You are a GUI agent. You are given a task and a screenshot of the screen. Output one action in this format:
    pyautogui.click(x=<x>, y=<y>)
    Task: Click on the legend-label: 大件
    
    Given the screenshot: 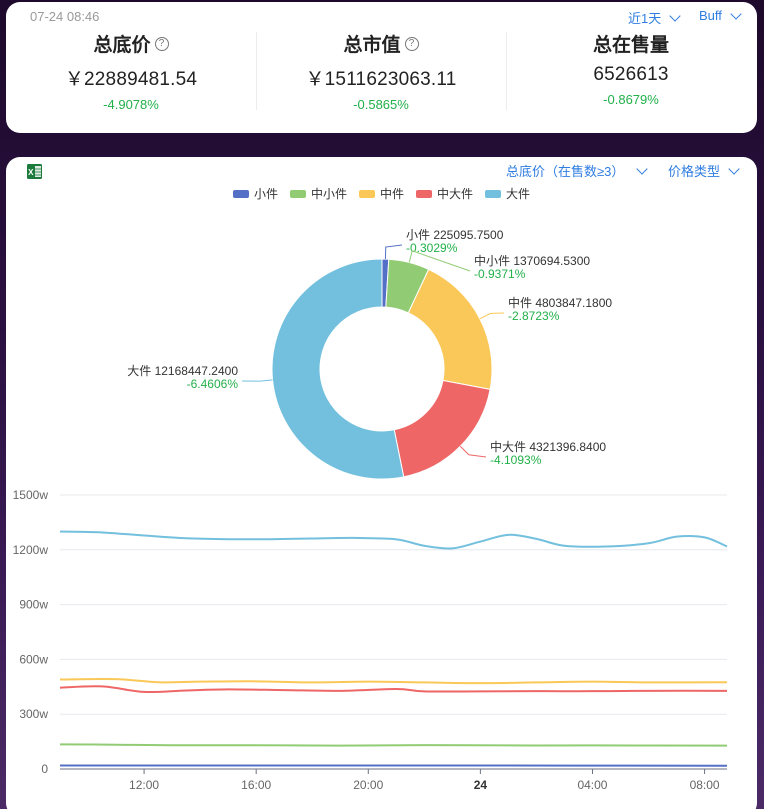 What is the action you would take?
    pyautogui.click(x=518, y=194)
    